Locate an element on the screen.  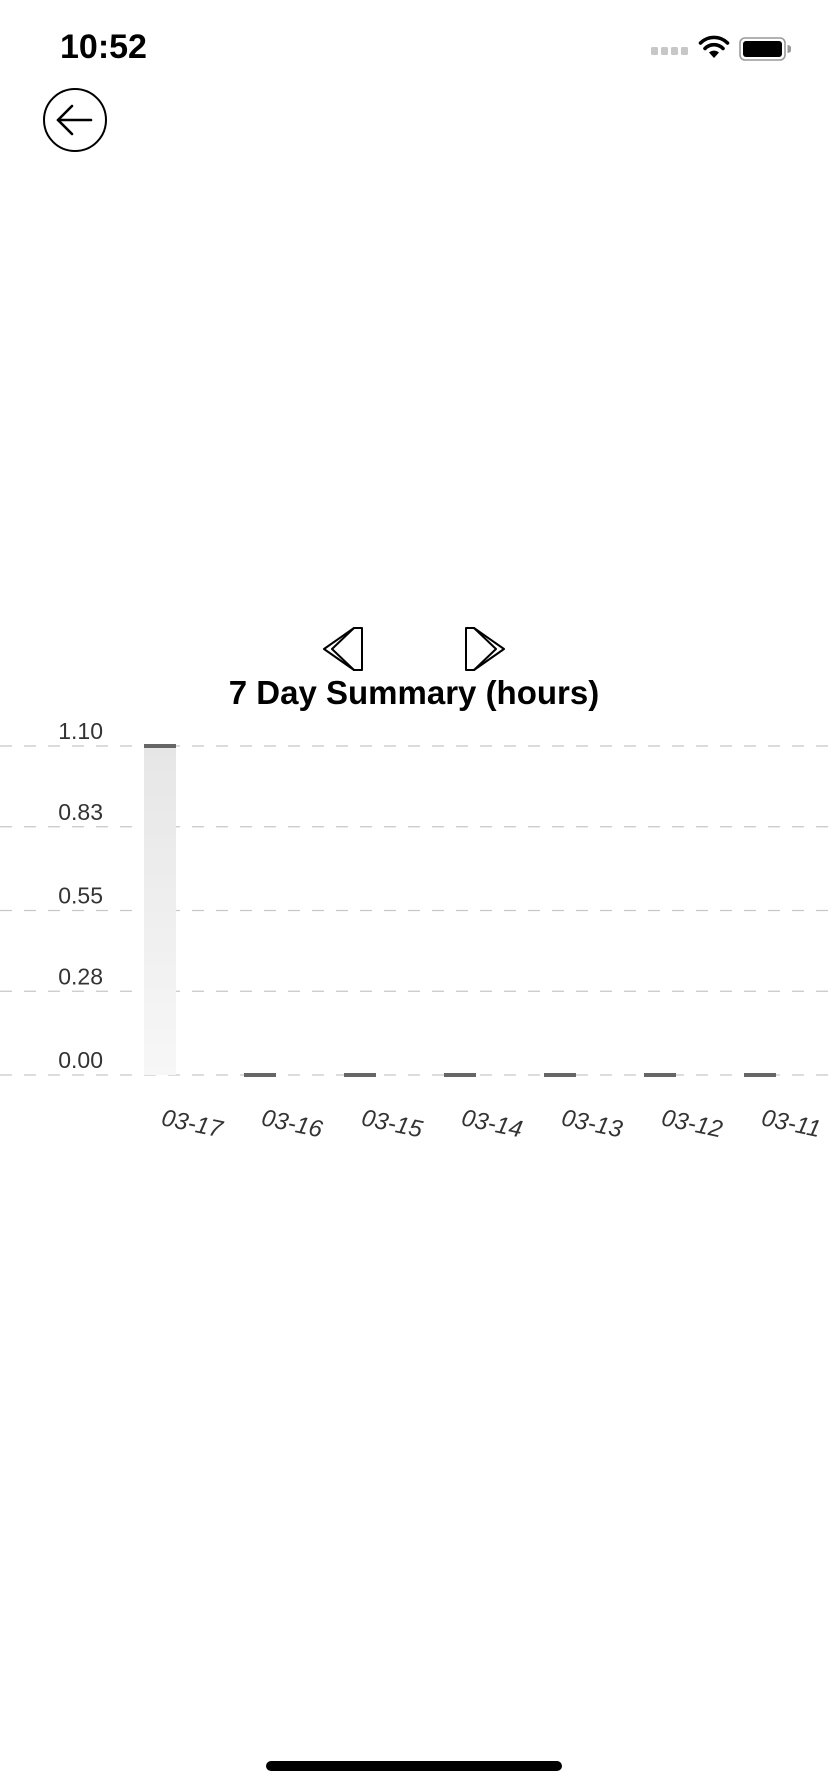
status-time: 10:52 is located at coordinates (103, 47).